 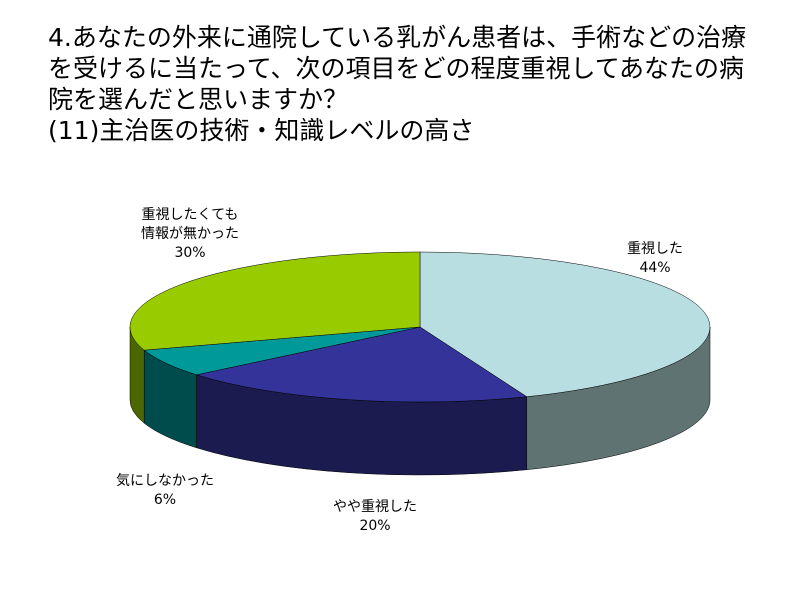 What do you see at coordinates (655, 268) in the screenshot?
I see `value-label: 44%` at bounding box center [655, 268].